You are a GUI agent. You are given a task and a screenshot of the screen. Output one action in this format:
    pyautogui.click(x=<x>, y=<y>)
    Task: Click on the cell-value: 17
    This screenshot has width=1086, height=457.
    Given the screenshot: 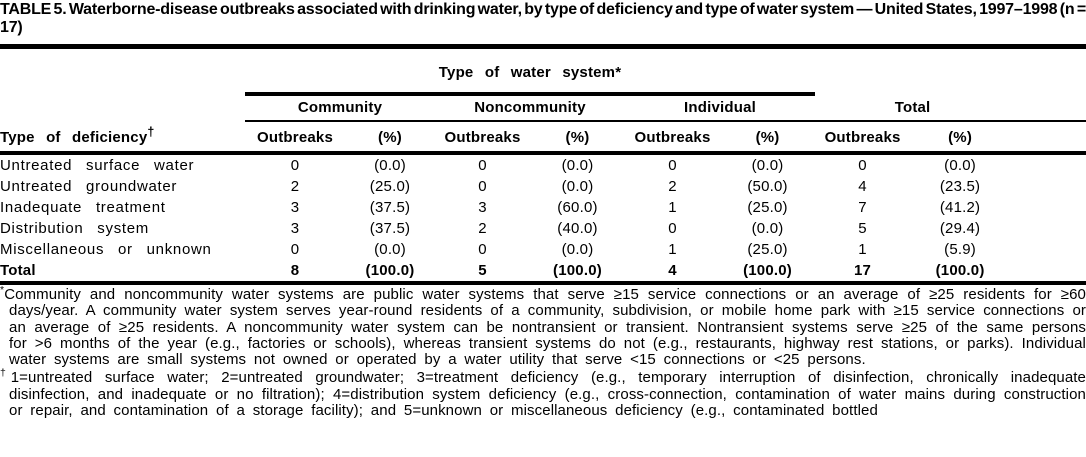 What is the action you would take?
    pyautogui.click(x=863, y=272)
    